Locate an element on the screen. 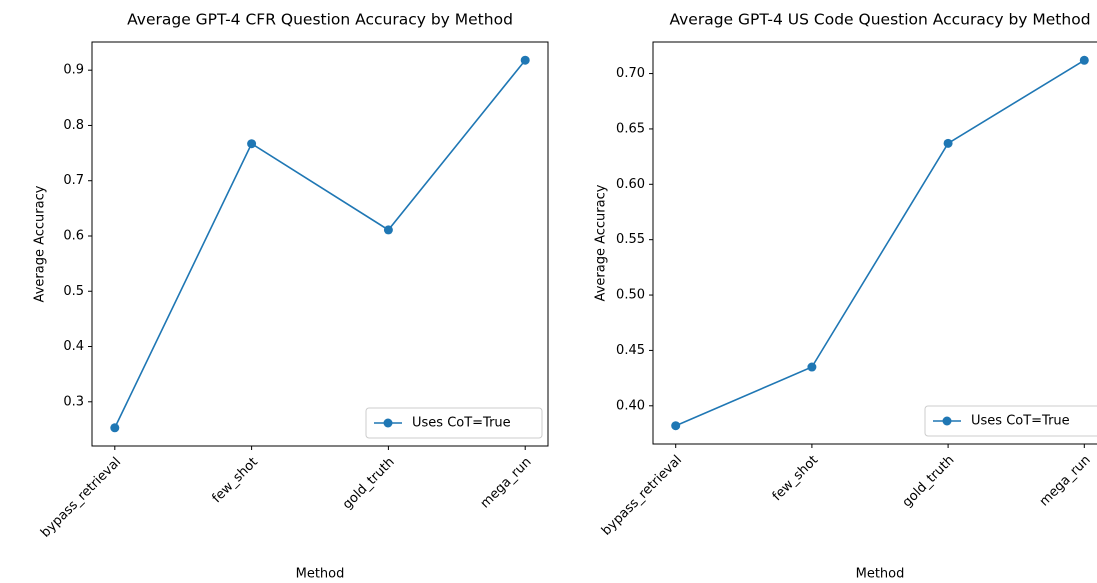 This screenshot has height=583, width=1097. y-tick-label: 0.65 is located at coordinates (630, 128).